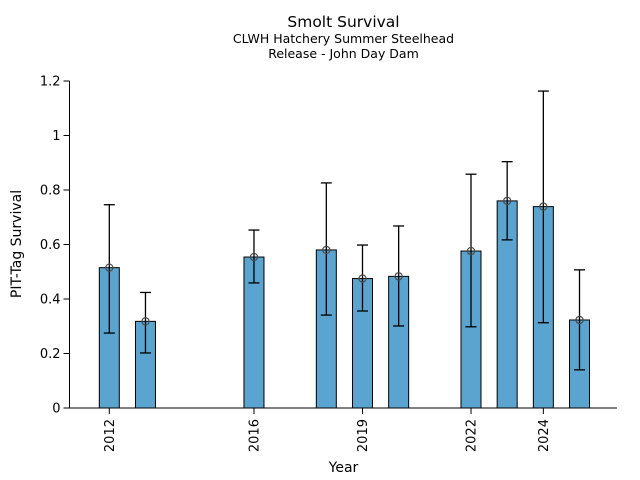  Describe the element at coordinates (507, 201) in the screenshot. I see `value-marker-2023` at that location.